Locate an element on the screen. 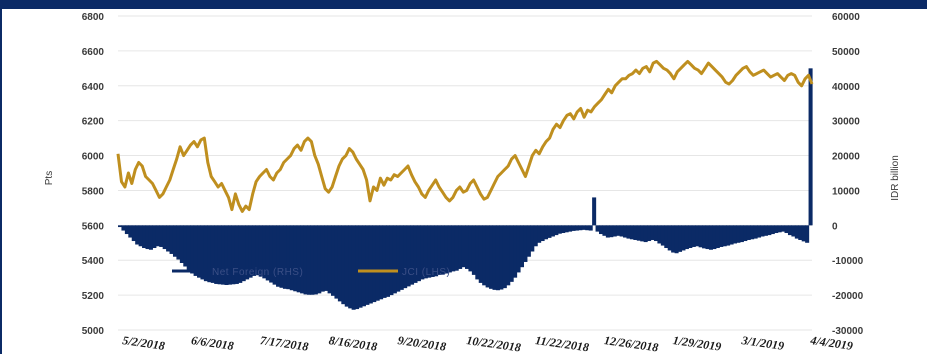  left-tick-label: 5200 is located at coordinates (93, 296).